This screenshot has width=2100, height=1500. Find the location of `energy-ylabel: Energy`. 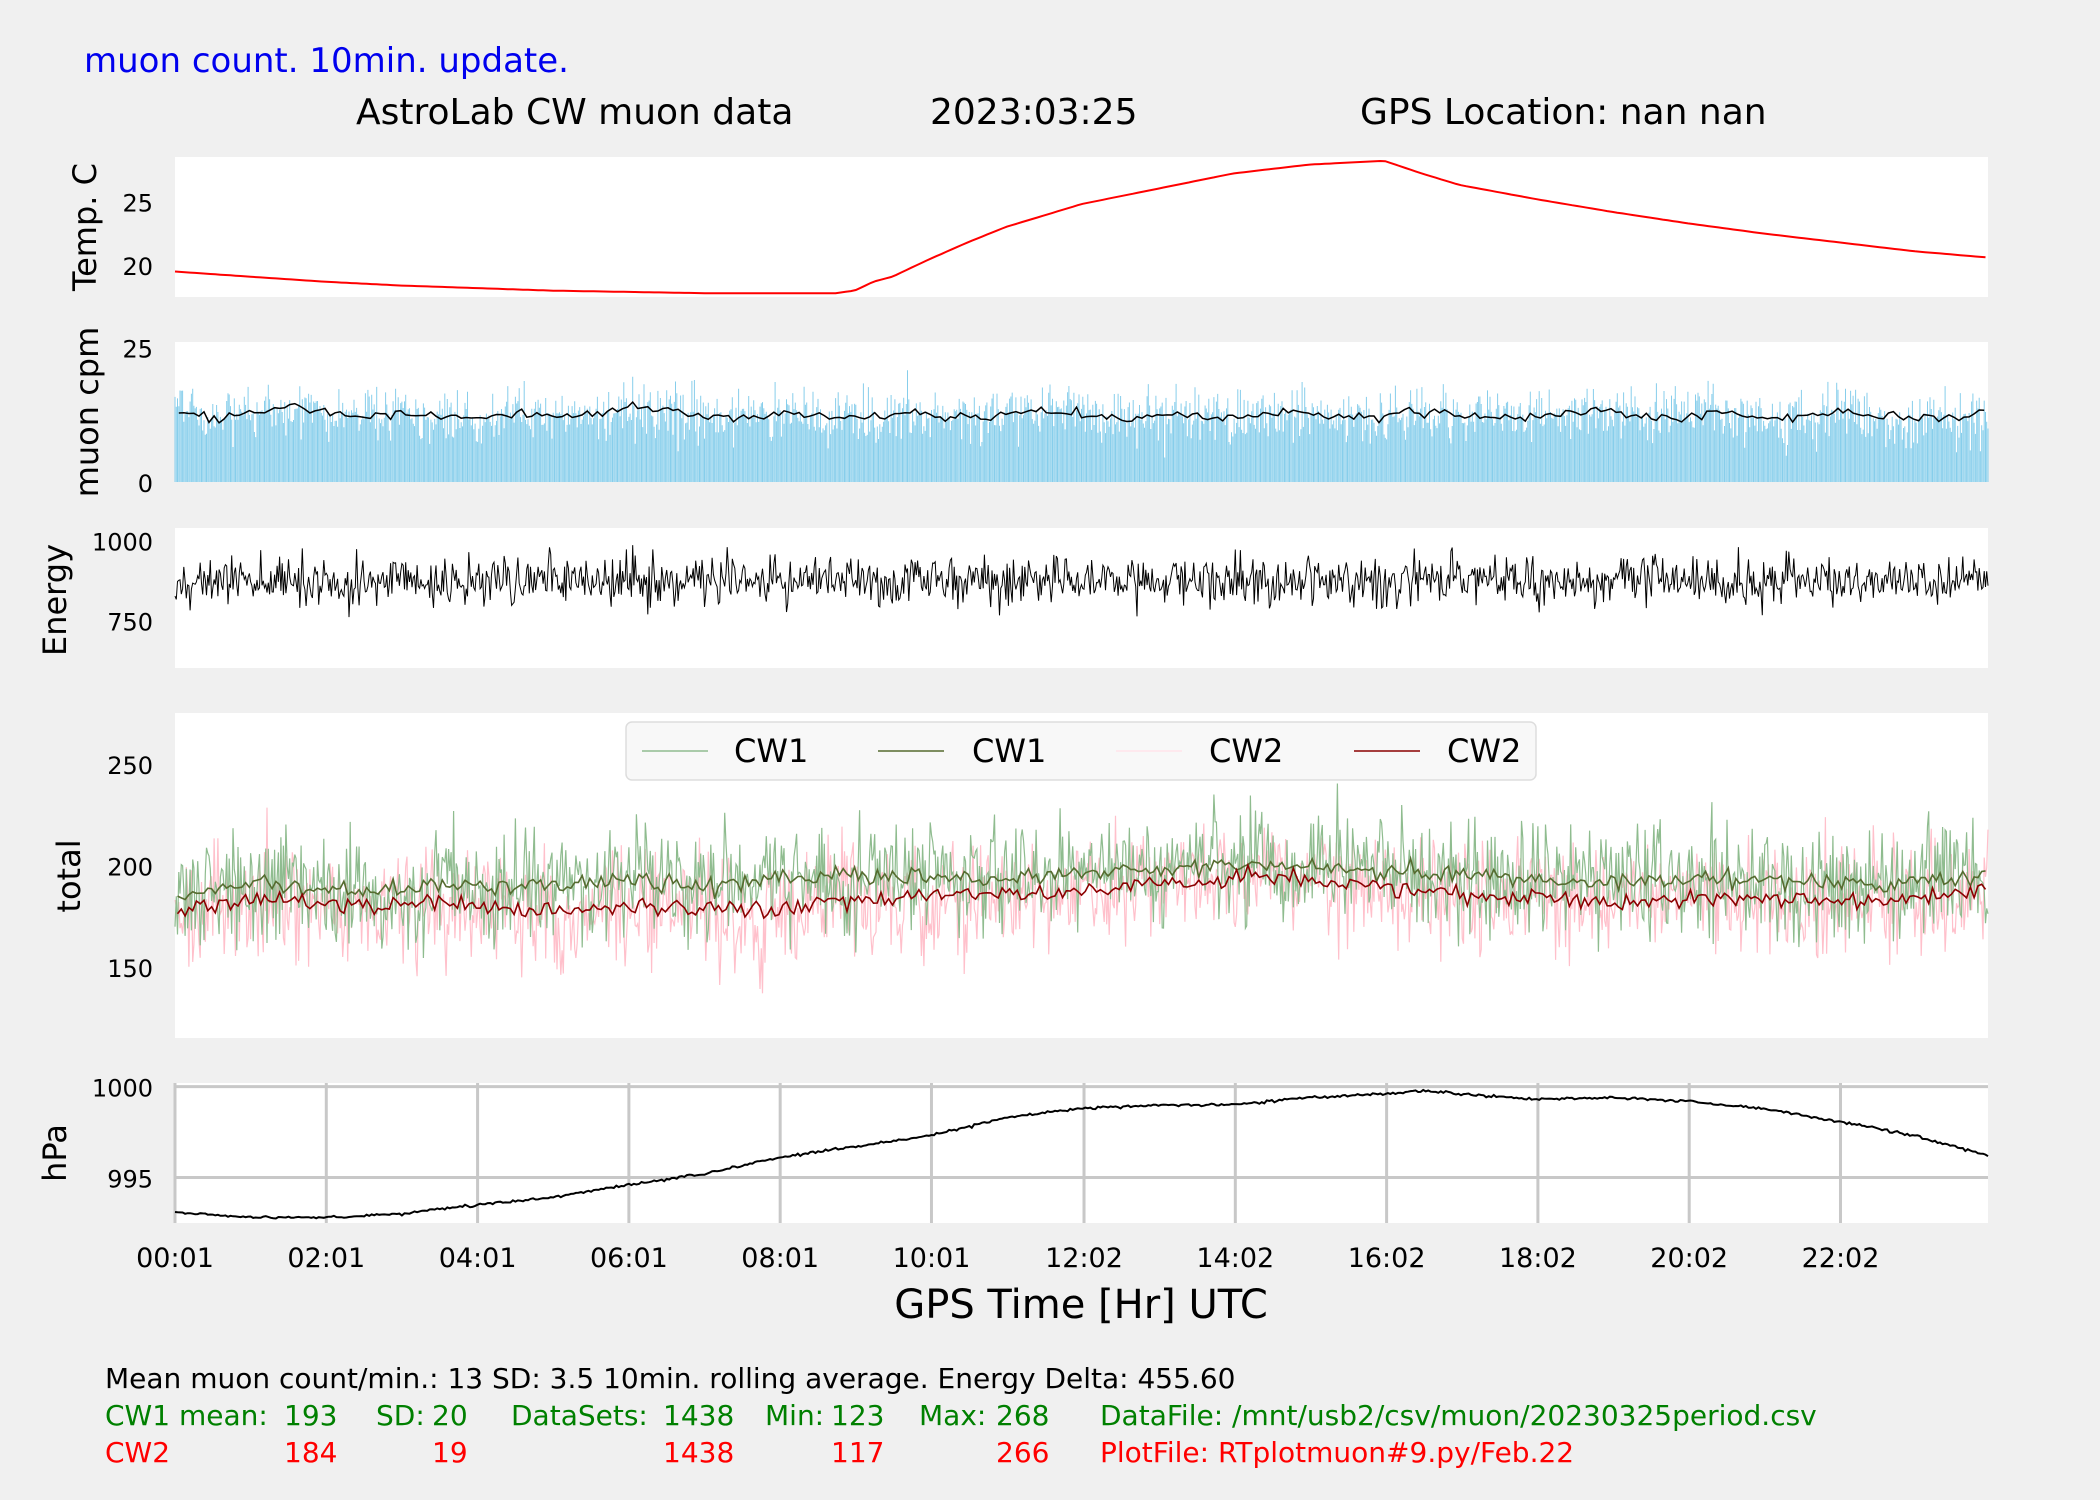

energy-ylabel: Energy is located at coordinates (55, 600).